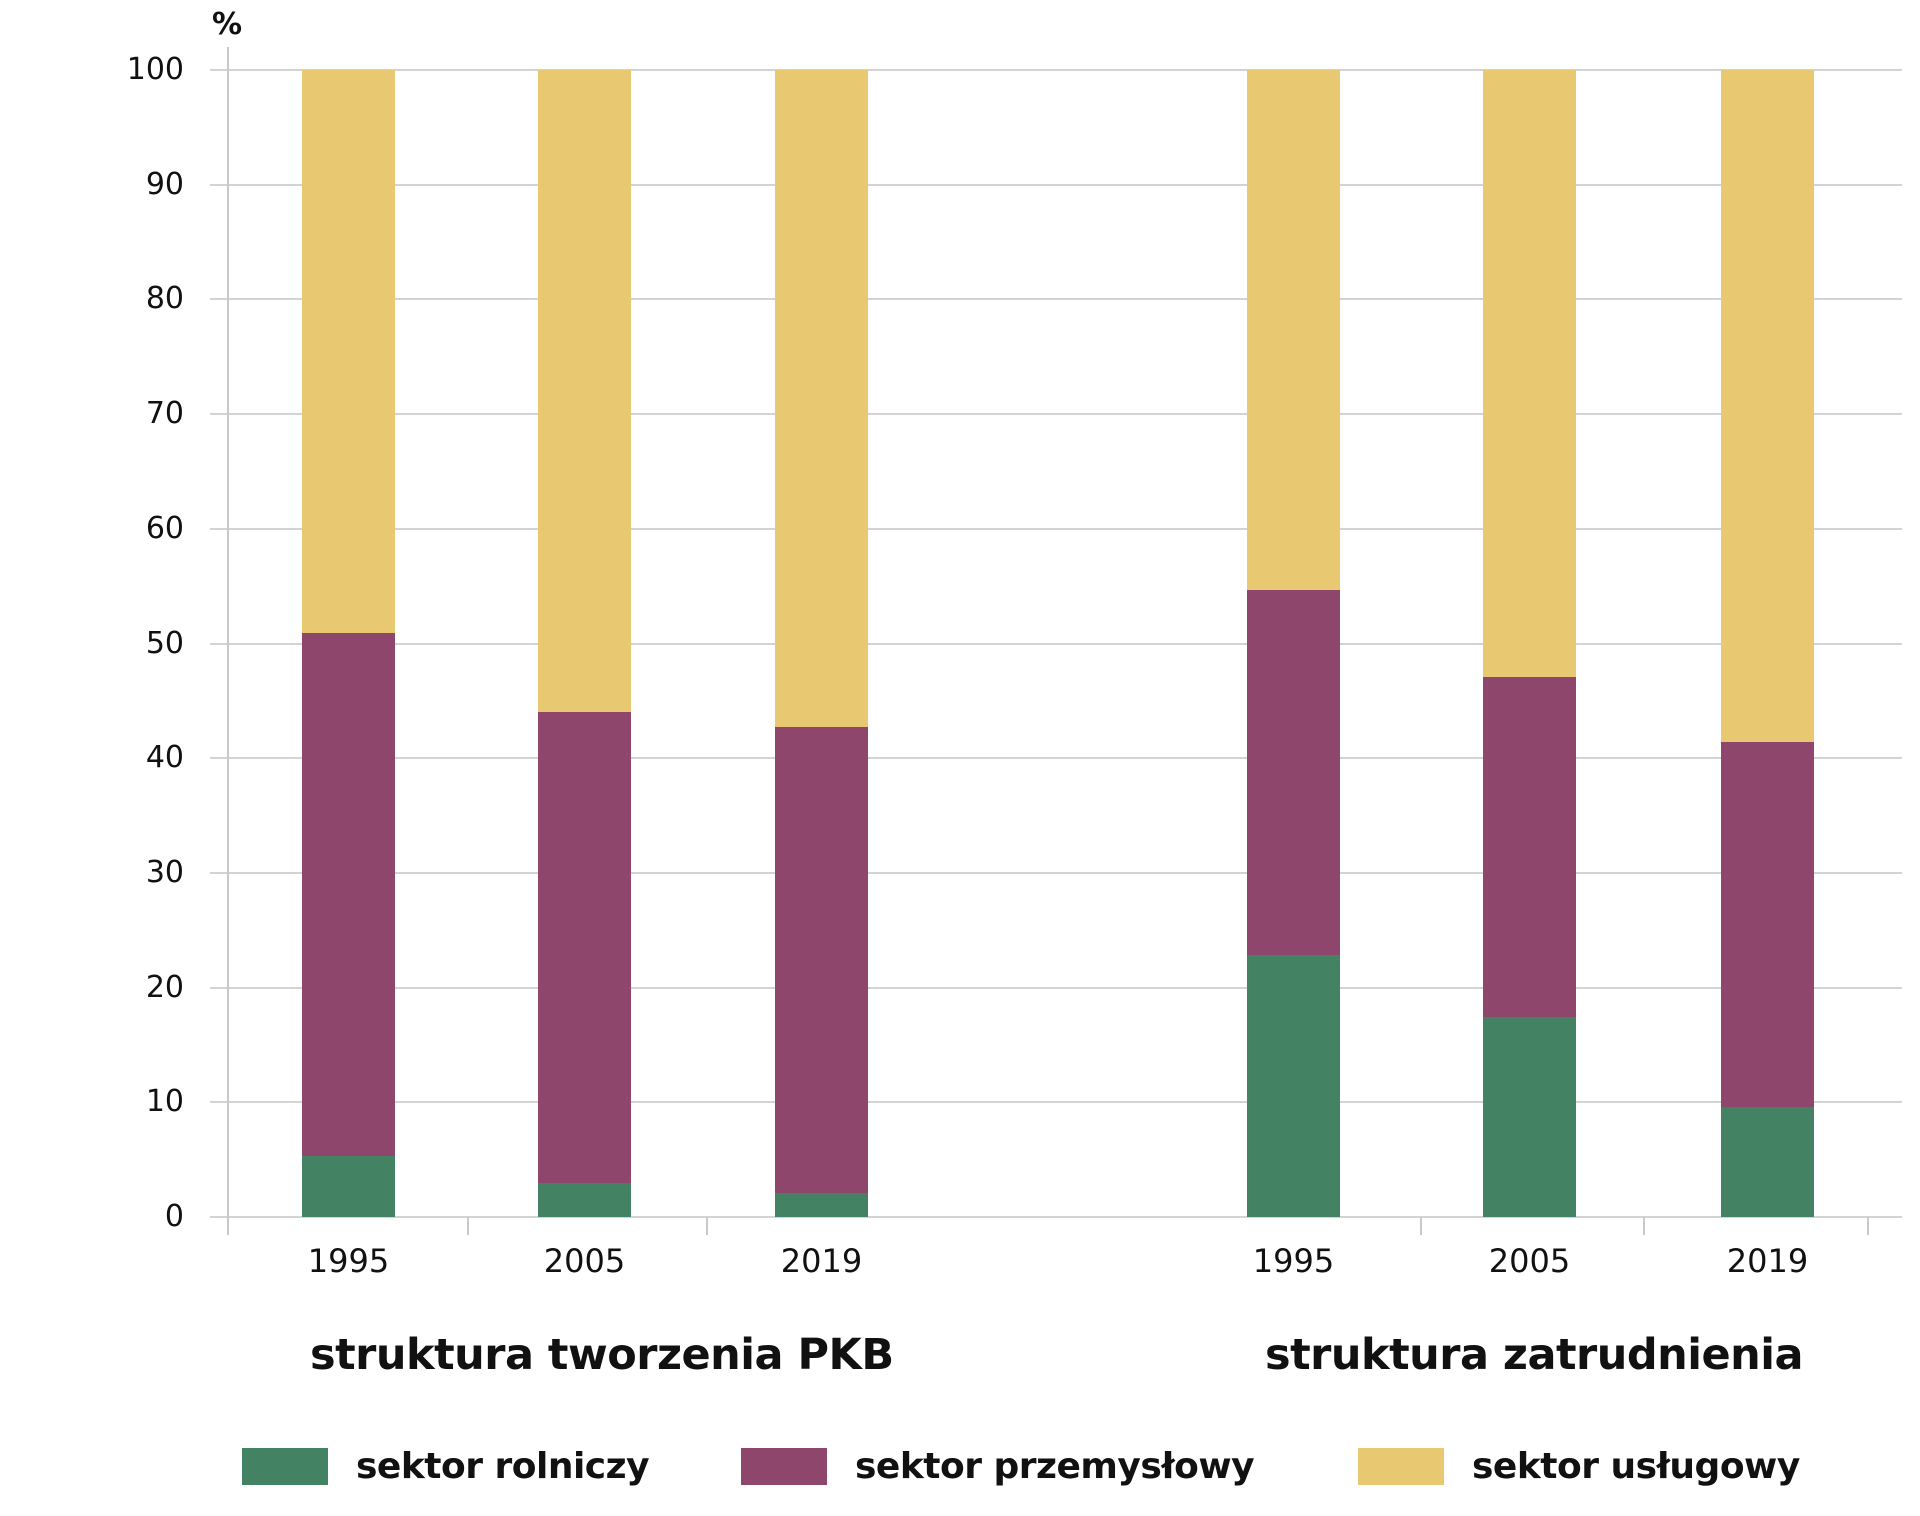  I want to click on legend-swatch-industry, so click(784, 1466).